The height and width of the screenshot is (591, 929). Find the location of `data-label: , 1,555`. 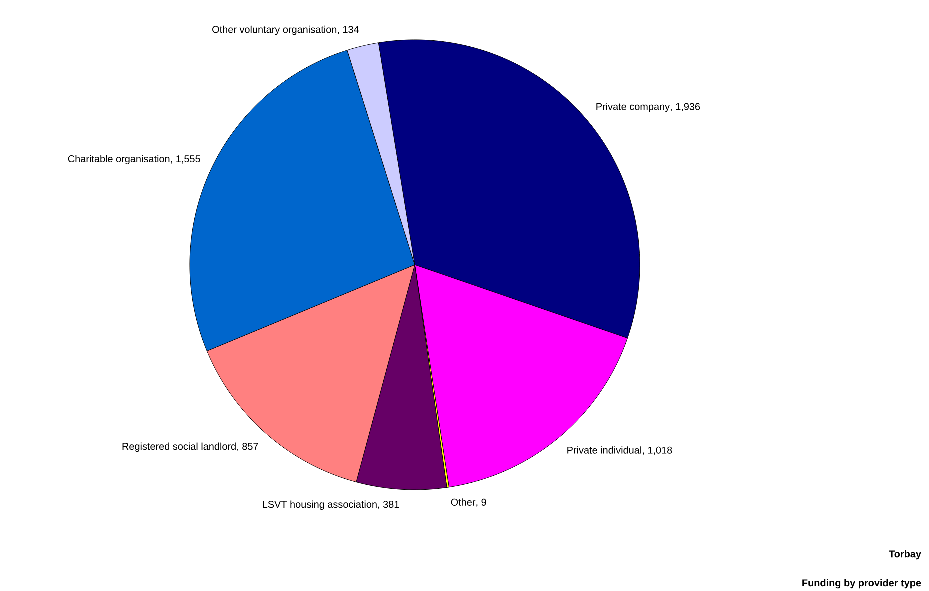

data-label: , 1,555 is located at coordinates (185, 160).